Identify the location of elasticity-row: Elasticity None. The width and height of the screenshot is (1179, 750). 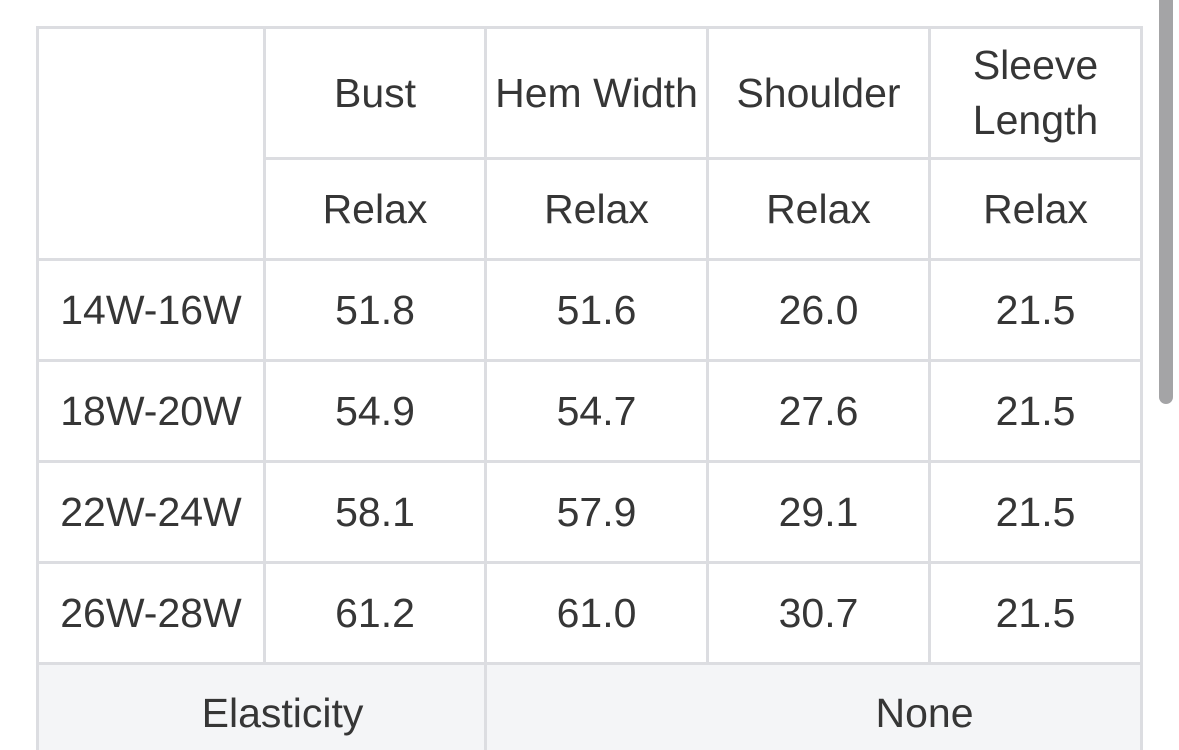
(589, 706).